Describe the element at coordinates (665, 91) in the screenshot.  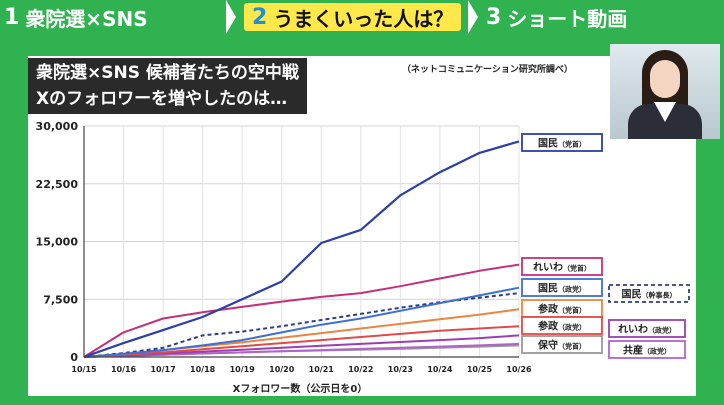
I see `presenter-video` at that location.